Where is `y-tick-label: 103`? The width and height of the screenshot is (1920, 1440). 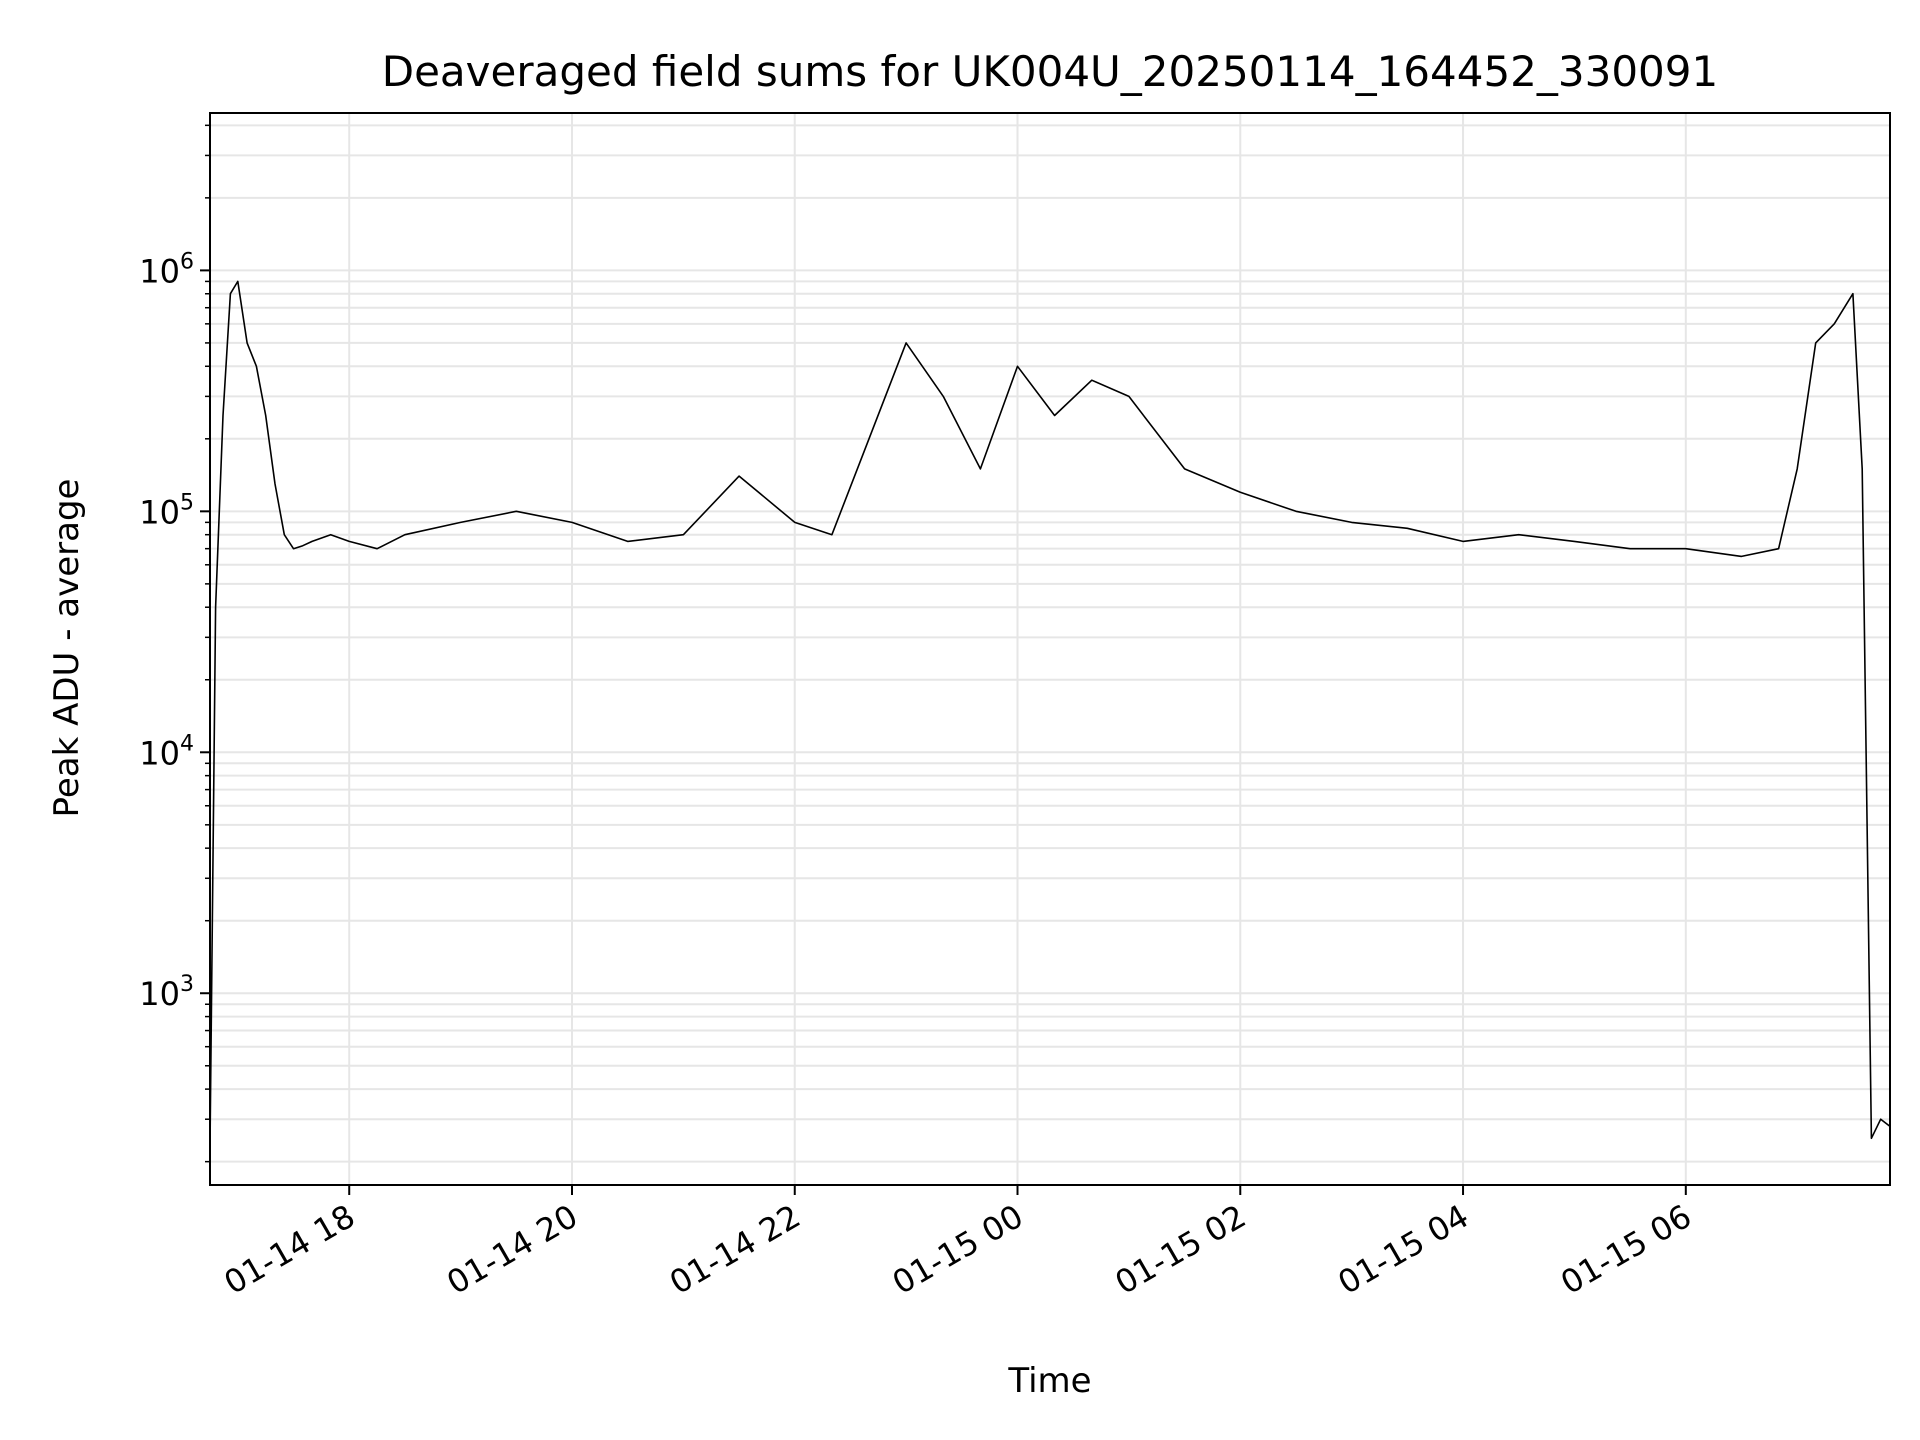 y-tick-label: 103 is located at coordinates (166, 992).